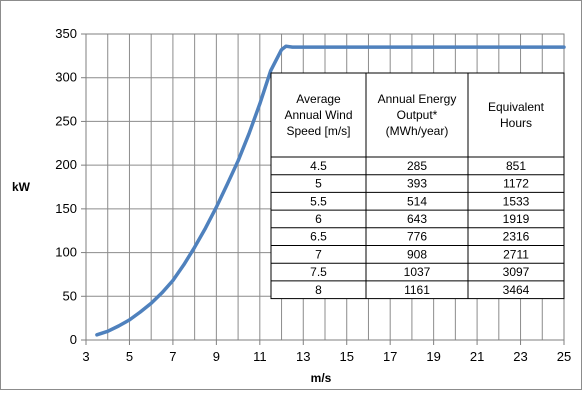  What do you see at coordinates (66, 33) in the screenshot?
I see `y-tick-label: 350` at bounding box center [66, 33].